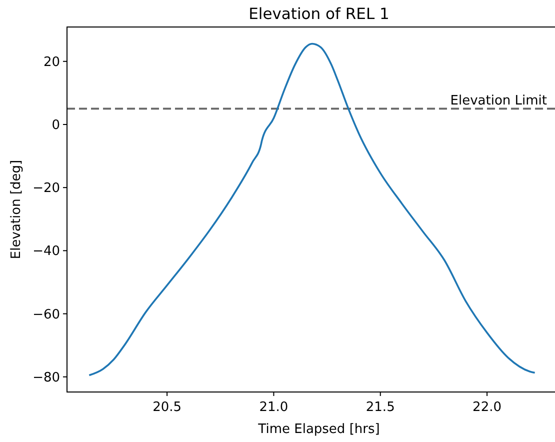  What do you see at coordinates (487, 407) in the screenshot?
I see `x-tick-label: 22.0` at bounding box center [487, 407].